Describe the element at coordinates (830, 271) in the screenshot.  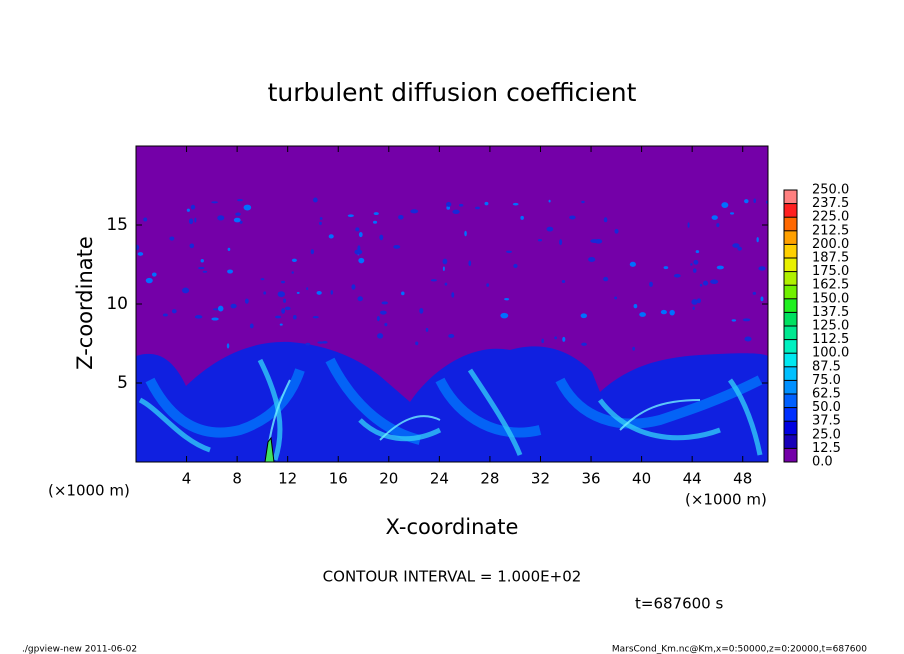
I see `colorbar-label: 175.0` at that location.